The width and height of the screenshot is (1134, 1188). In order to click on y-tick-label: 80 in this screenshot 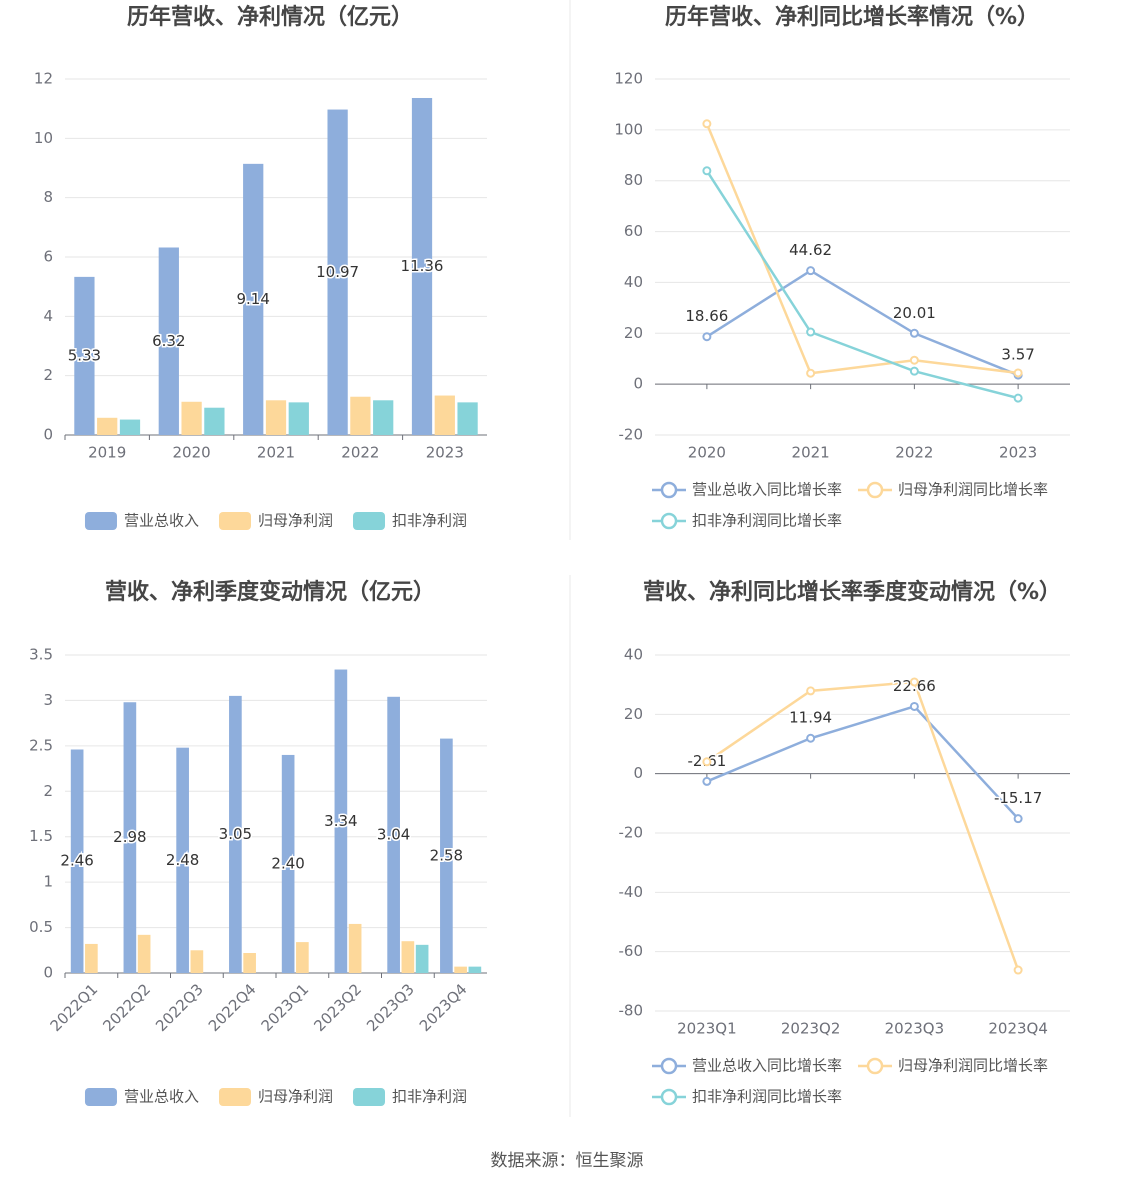, I will do `click(633, 180)`.